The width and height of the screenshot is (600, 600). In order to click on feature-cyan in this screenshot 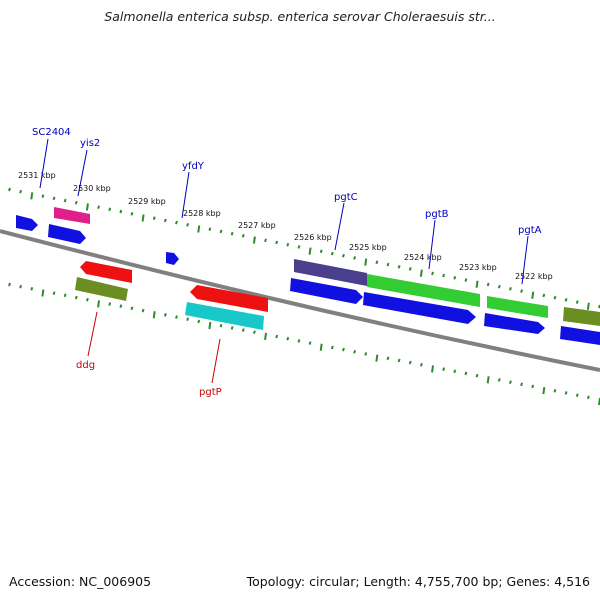, I will do `click(224, 316)`.